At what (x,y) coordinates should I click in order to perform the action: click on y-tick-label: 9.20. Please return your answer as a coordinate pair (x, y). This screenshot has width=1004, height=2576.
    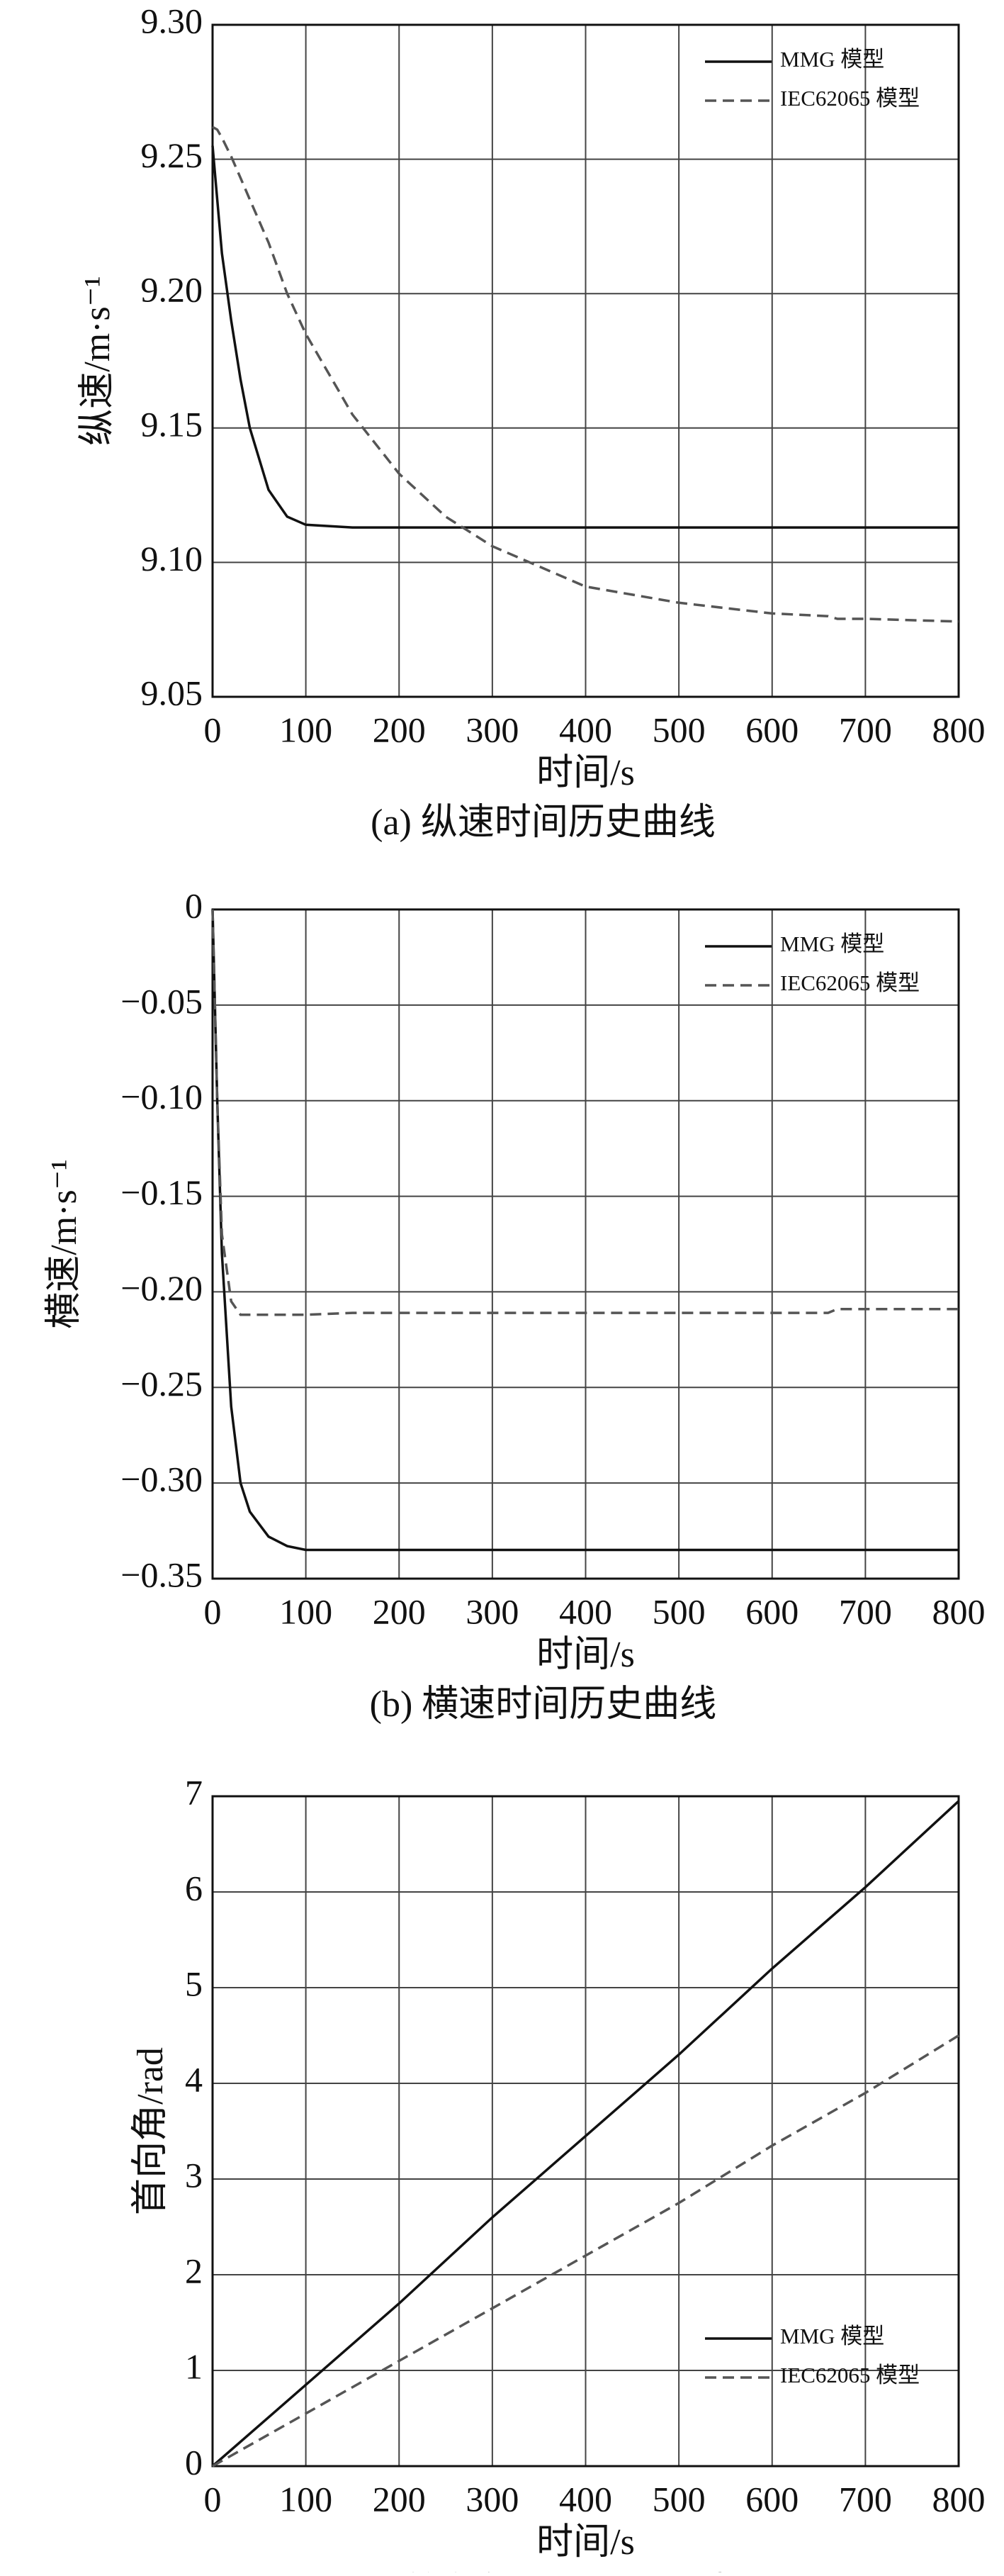
    Looking at the image, I should click on (172, 290).